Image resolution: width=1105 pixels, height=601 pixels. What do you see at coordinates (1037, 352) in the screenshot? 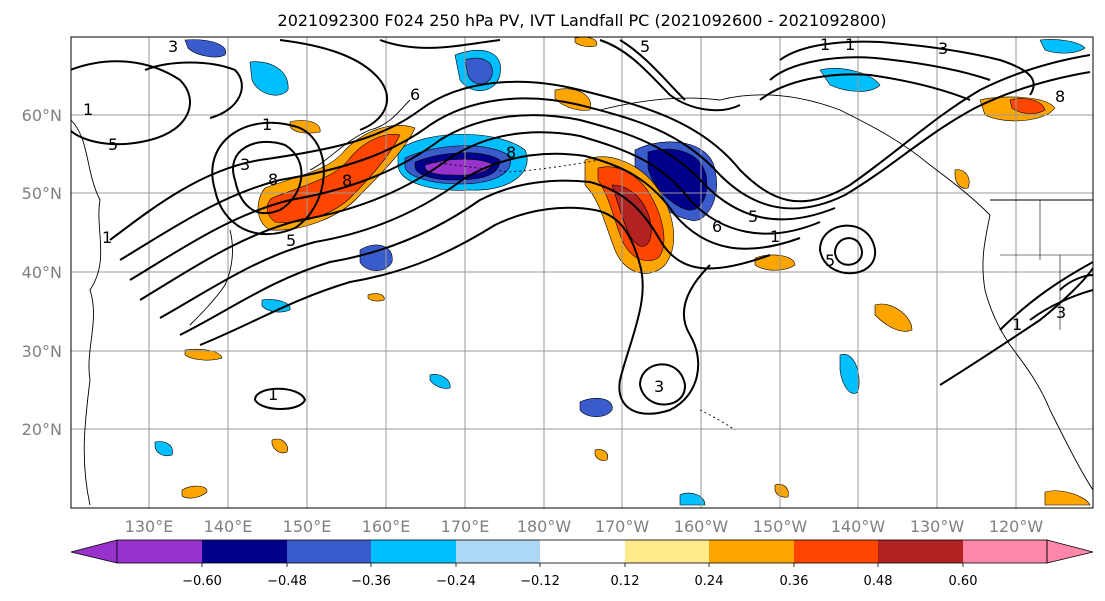
I see `north-america-coastline` at bounding box center [1037, 352].